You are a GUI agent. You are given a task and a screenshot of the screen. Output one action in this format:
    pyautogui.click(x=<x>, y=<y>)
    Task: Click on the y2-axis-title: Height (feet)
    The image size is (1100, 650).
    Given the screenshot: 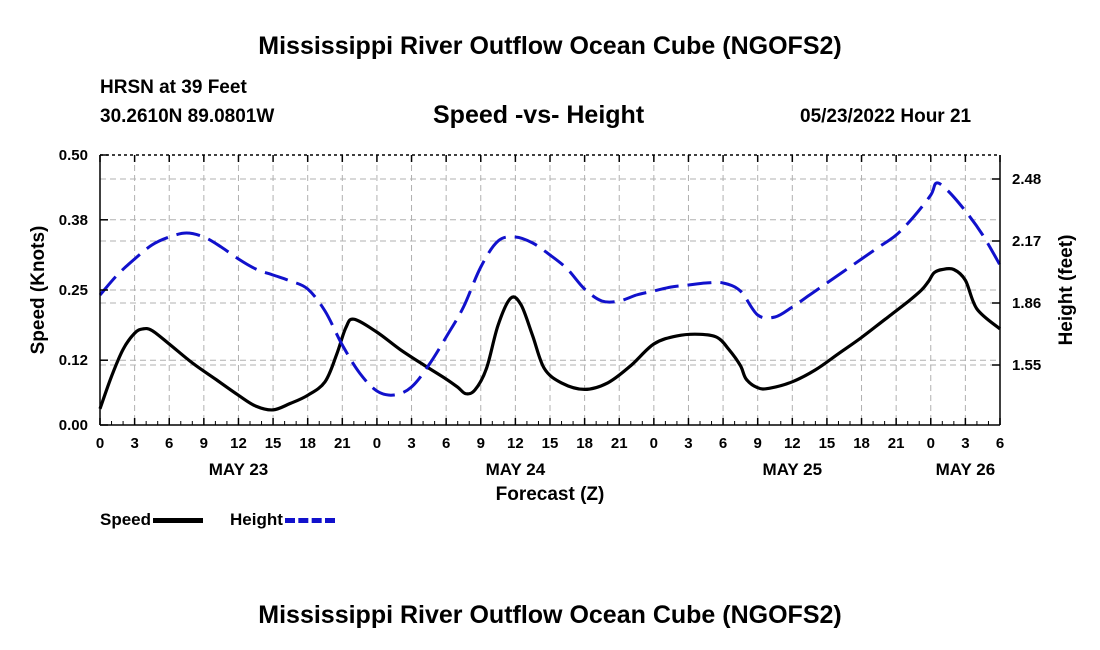 What is the action you would take?
    pyautogui.click(x=1066, y=290)
    